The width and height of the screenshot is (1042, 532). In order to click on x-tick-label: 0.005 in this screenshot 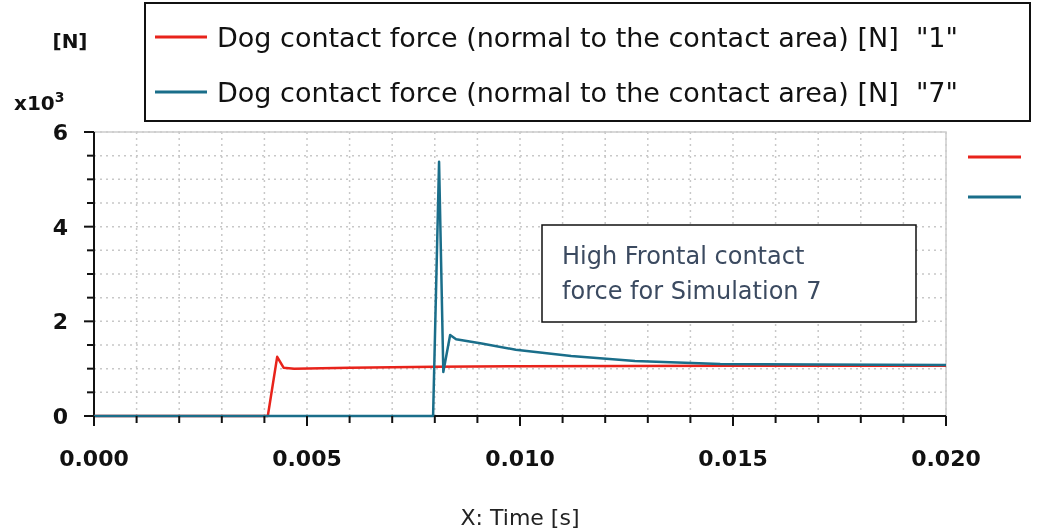, I will do `click(307, 458)`.